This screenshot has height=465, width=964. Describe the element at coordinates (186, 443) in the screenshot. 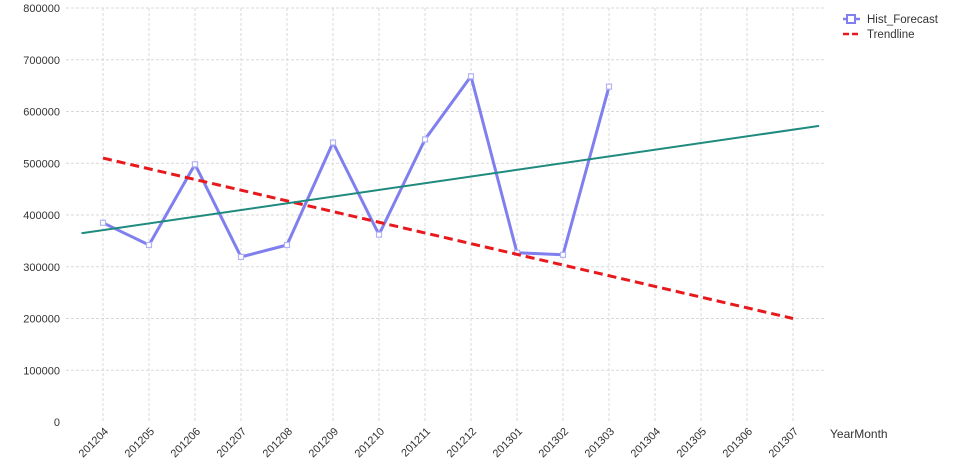

I see `x-tick-label: 201206` at that location.